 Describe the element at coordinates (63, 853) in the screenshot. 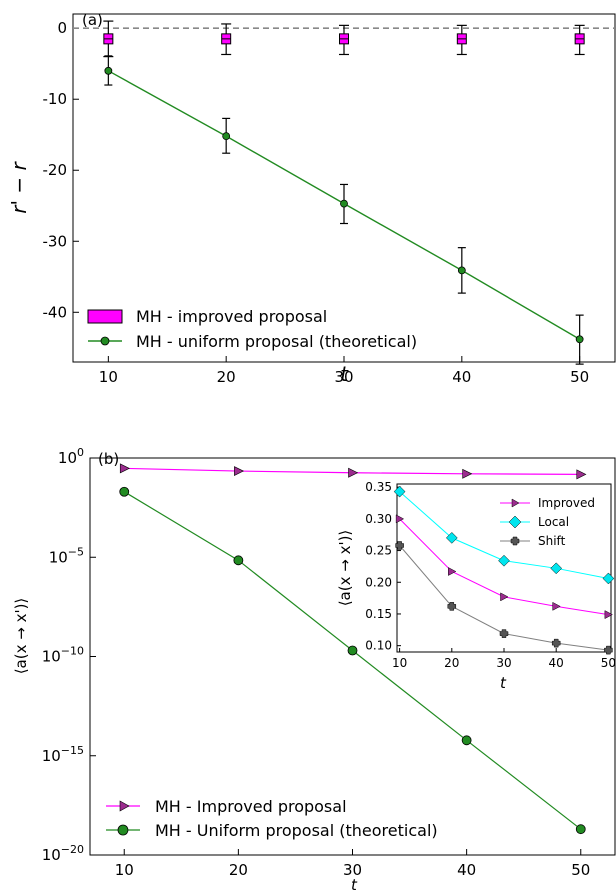

I see `panel-b-y-tick-label: 10⁻²⁰` at that location.